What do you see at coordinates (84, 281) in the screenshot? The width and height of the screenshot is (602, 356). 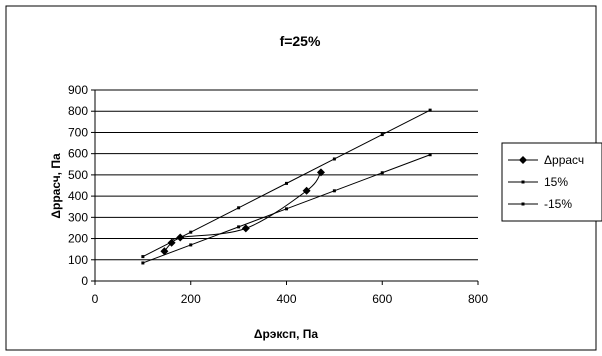 I see `y-tick-label-0: 0` at bounding box center [84, 281].